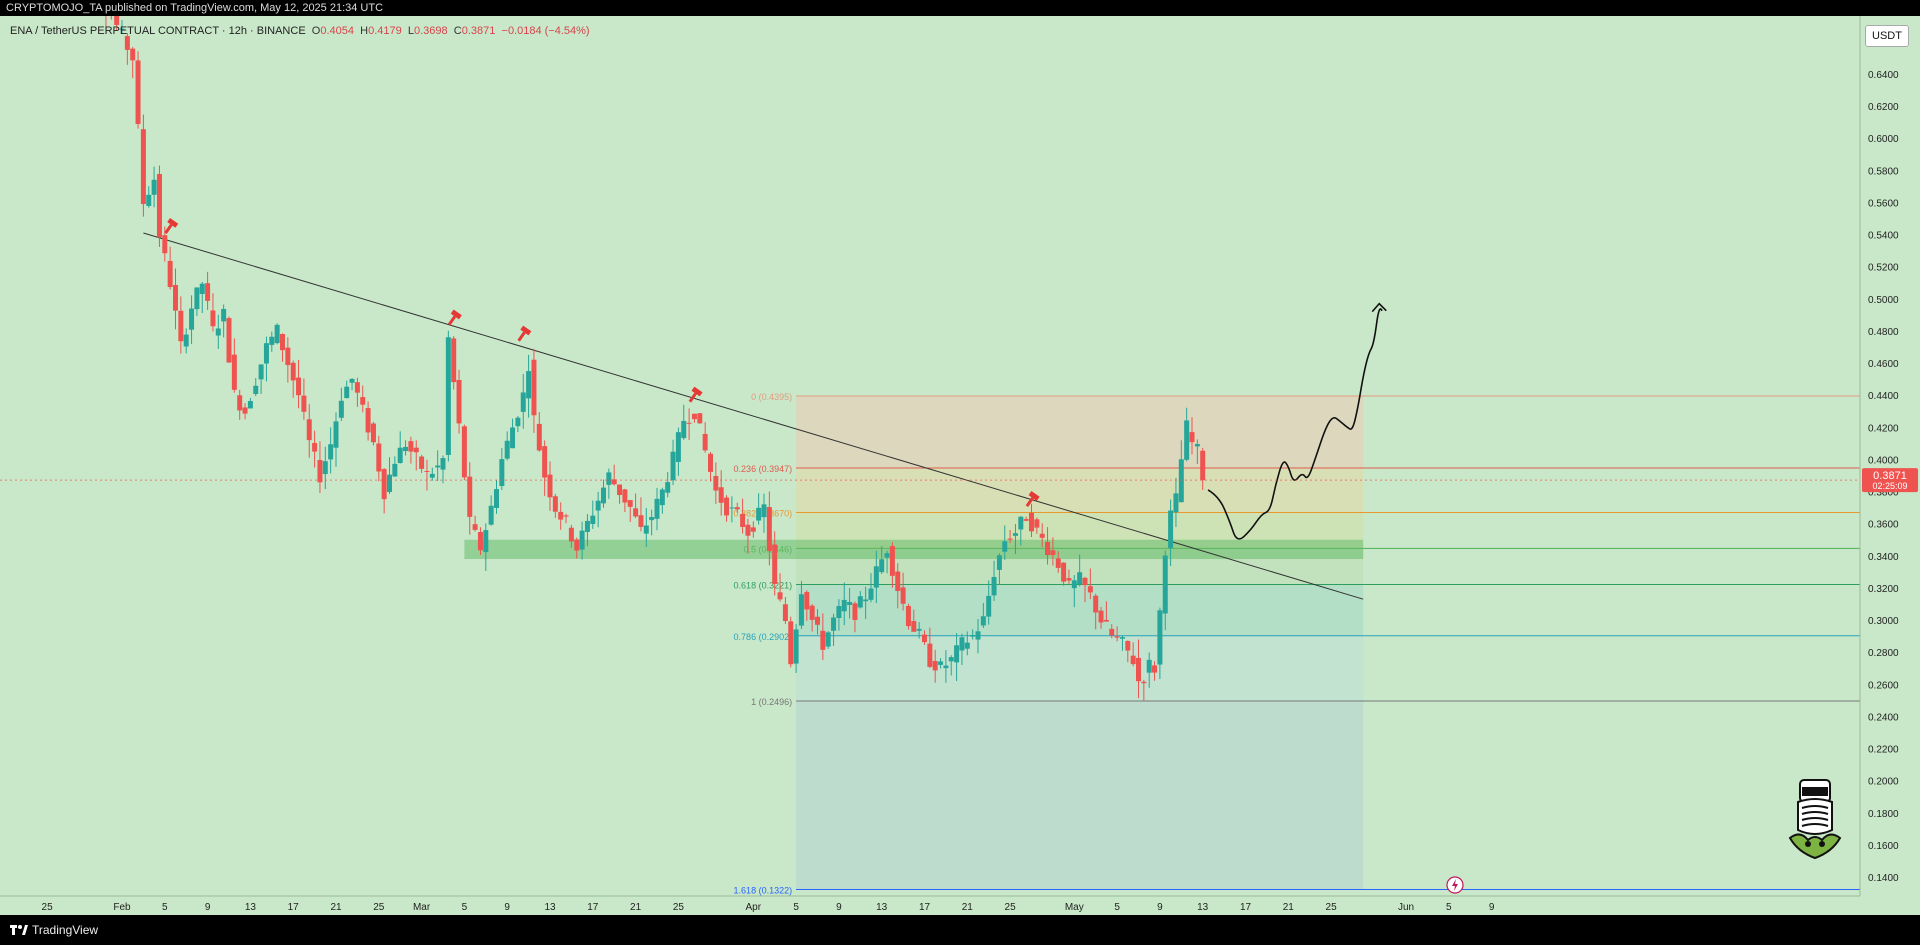 The image size is (1920, 945). I want to click on price-axis-background, so click(1890, 456).